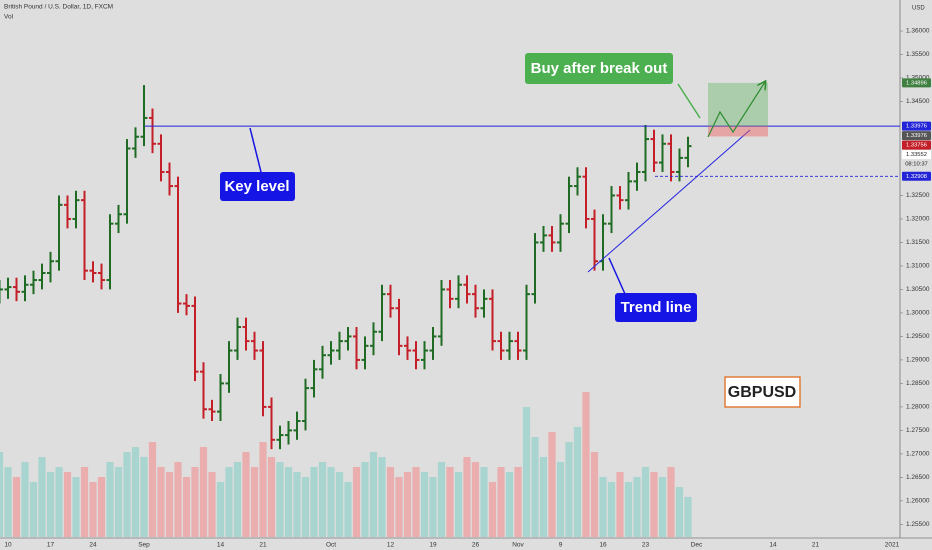 This screenshot has width=932, height=550. I want to click on countdown: 08:10:37, so click(916, 165).